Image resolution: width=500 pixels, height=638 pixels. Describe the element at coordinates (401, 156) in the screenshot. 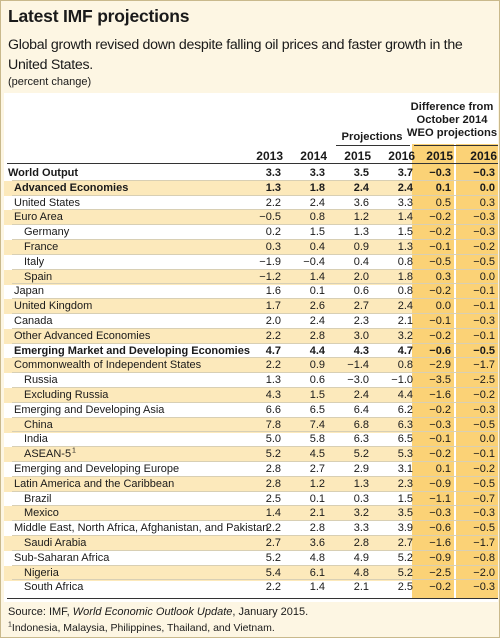

I see `year-header-2016: 2016` at that location.